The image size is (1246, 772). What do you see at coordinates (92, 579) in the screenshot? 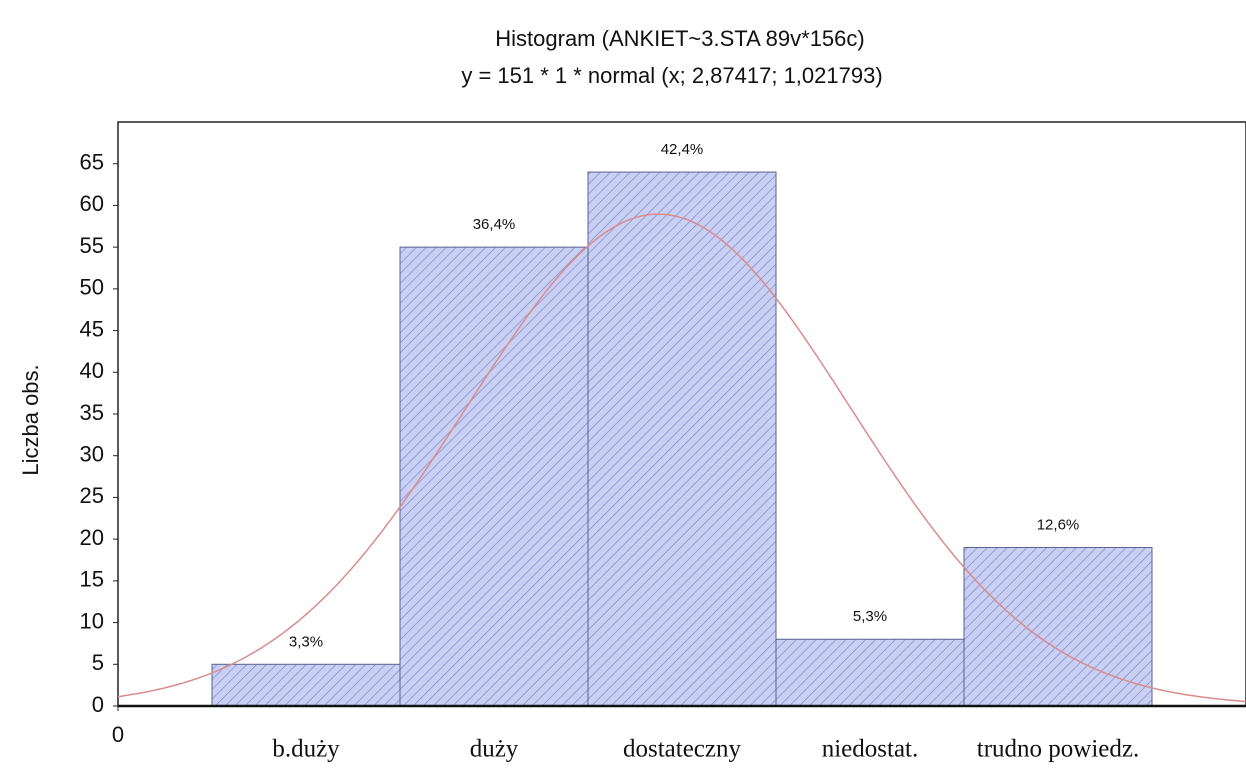
I see `y-tick-label: 15` at bounding box center [92, 579].